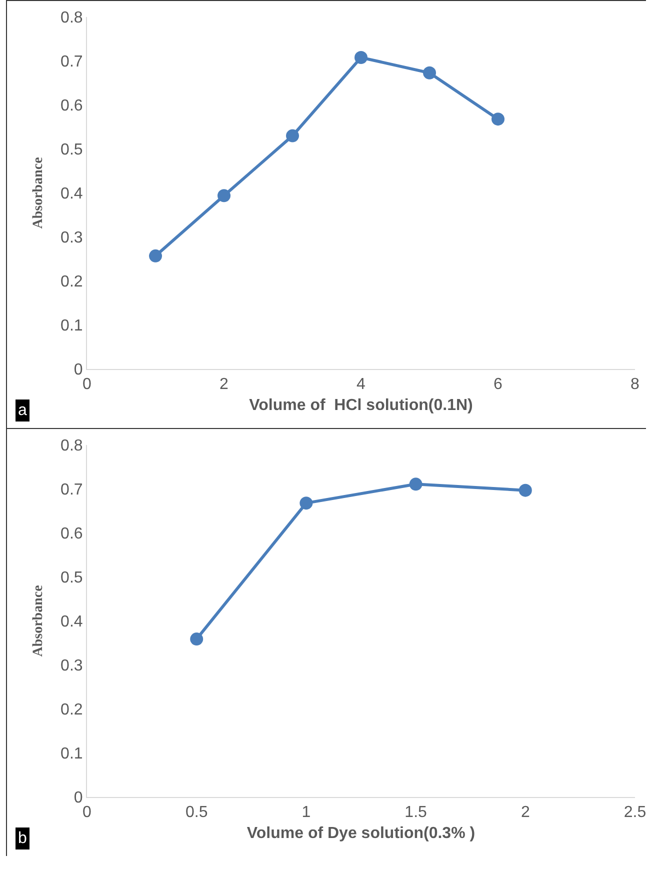 The height and width of the screenshot is (871, 648). Describe the element at coordinates (635, 813) in the screenshot. I see `x-tick-label: 2.5` at that location.